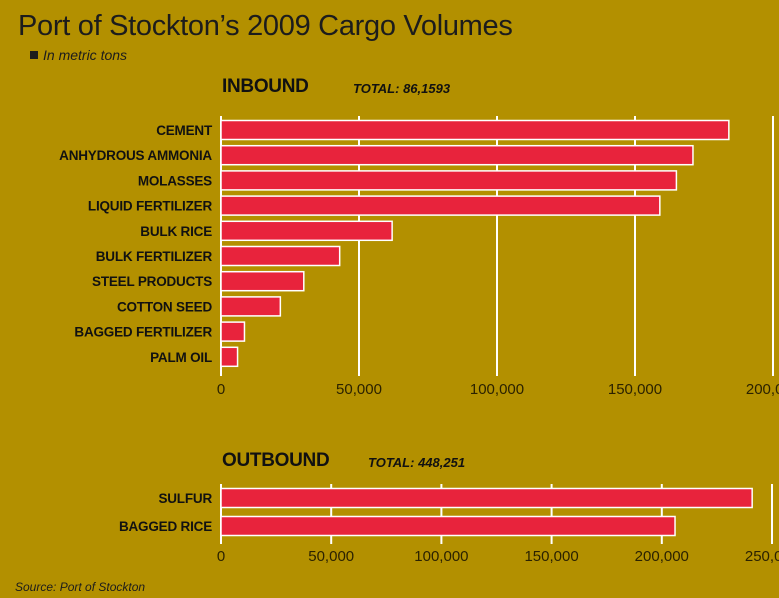  What do you see at coordinates (175, 180) in the screenshot?
I see `inbound-category-label: MOLASSES` at bounding box center [175, 180].